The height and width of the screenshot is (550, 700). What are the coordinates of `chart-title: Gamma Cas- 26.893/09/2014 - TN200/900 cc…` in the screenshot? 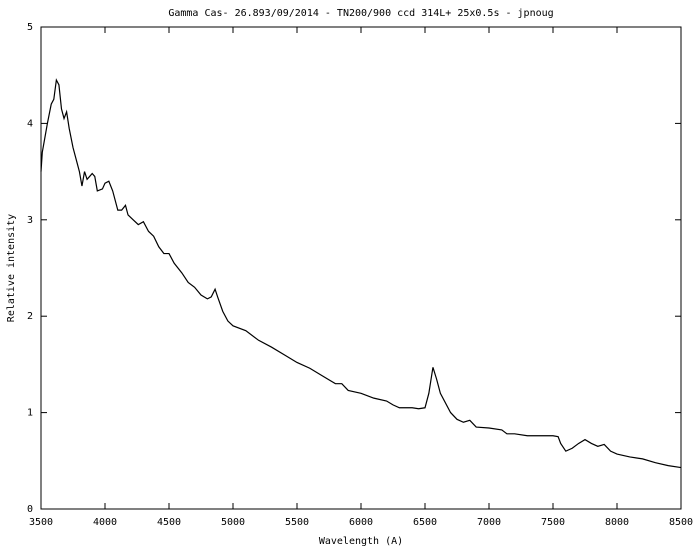 It's located at (360, 13).